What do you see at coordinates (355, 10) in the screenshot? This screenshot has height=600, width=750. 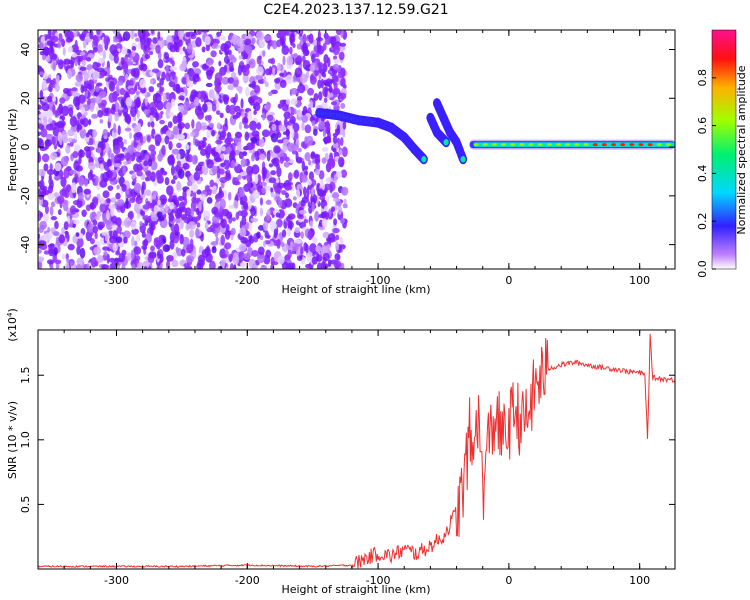 I see `chart-title: C2E4.2023.137.12.59.G21` at bounding box center [355, 10].